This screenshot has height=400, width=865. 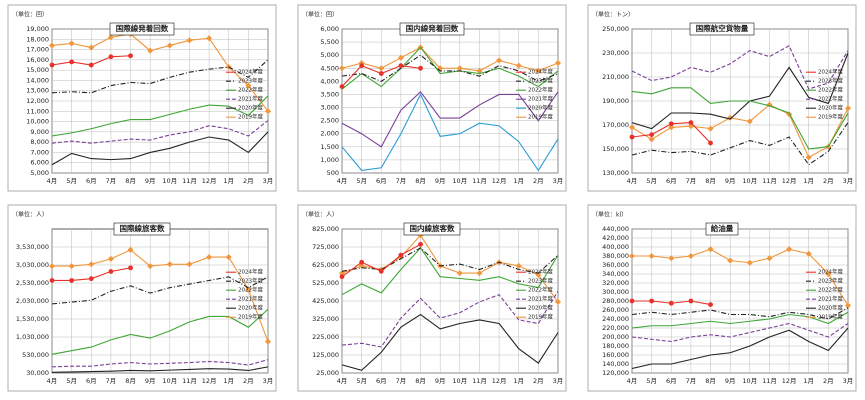 What do you see at coordinates (615, 265) in the screenshot?
I see `y-tick-label: 360,000` at bounding box center [615, 265].